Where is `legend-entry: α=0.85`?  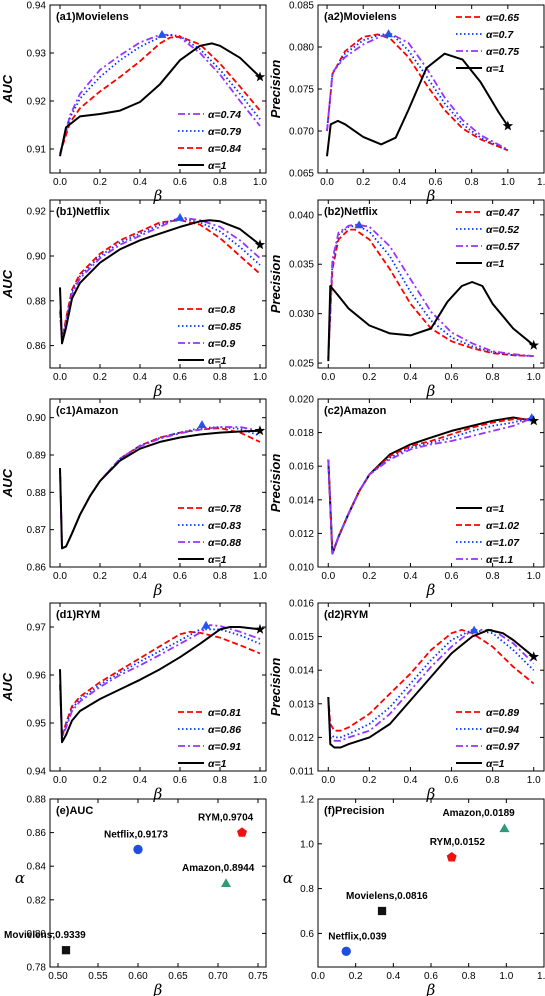
legend-entry: α=0.85 is located at coordinates (224, 327).